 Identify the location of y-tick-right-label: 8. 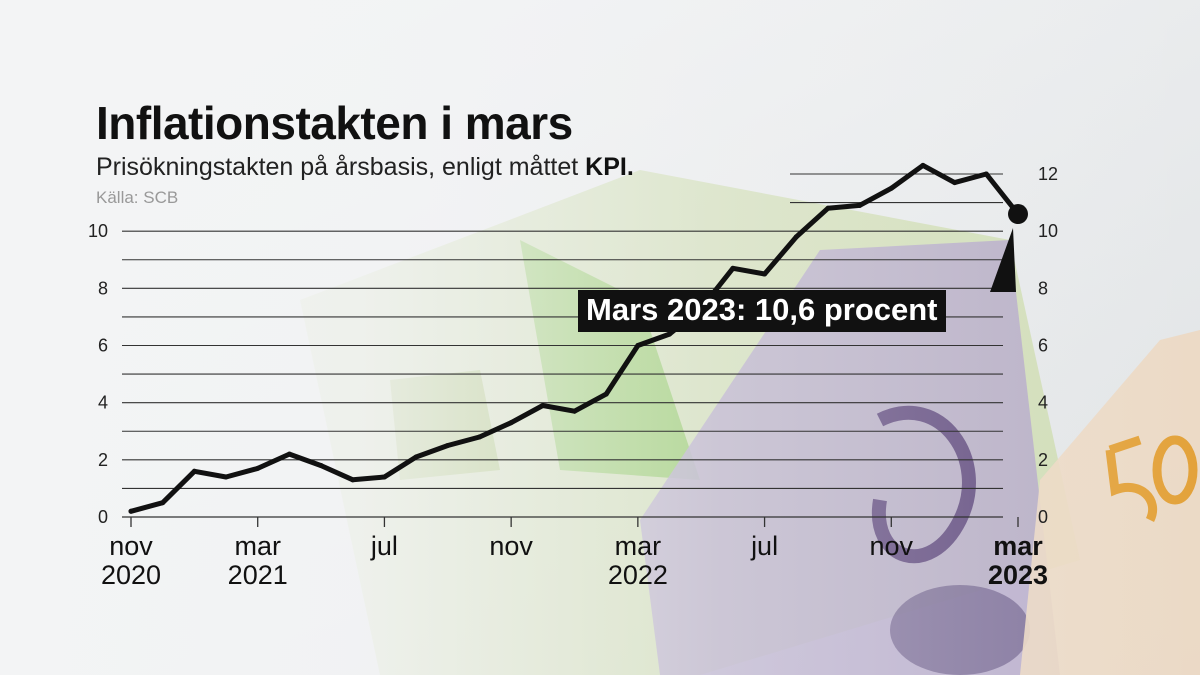
(1043, 288).